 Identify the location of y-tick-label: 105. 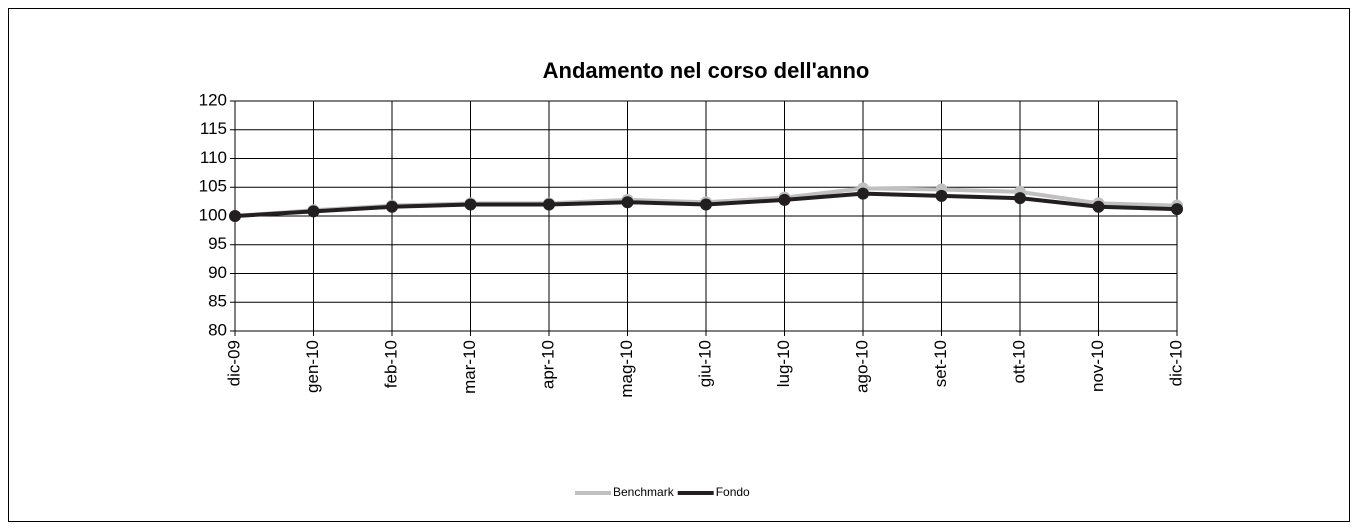
(213, 186).